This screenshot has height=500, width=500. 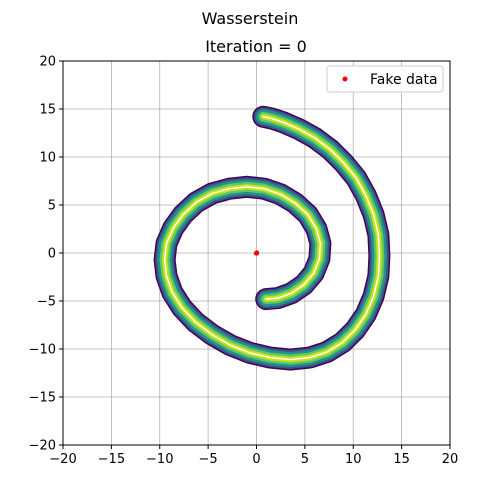 I want to click on x-tick-label: −15, so click(x=111, y=459).